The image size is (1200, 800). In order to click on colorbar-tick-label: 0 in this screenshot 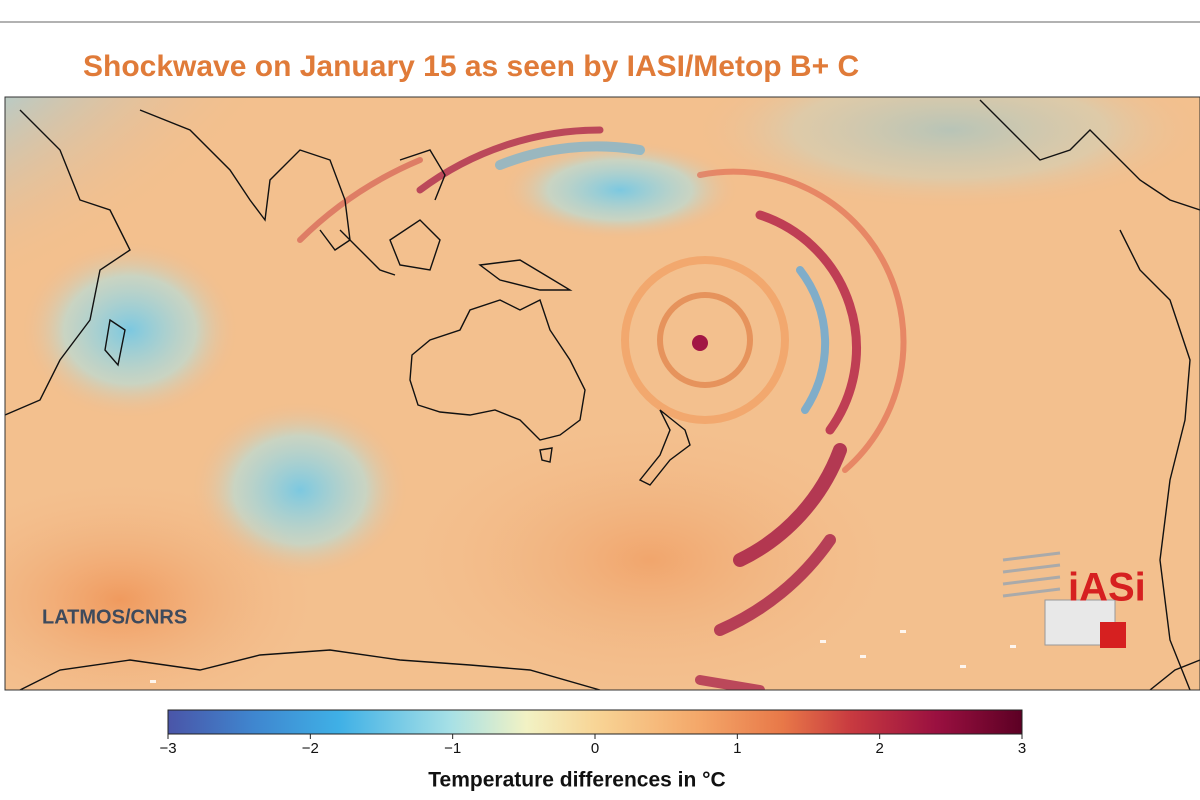, I will do `click(595, 748)`.